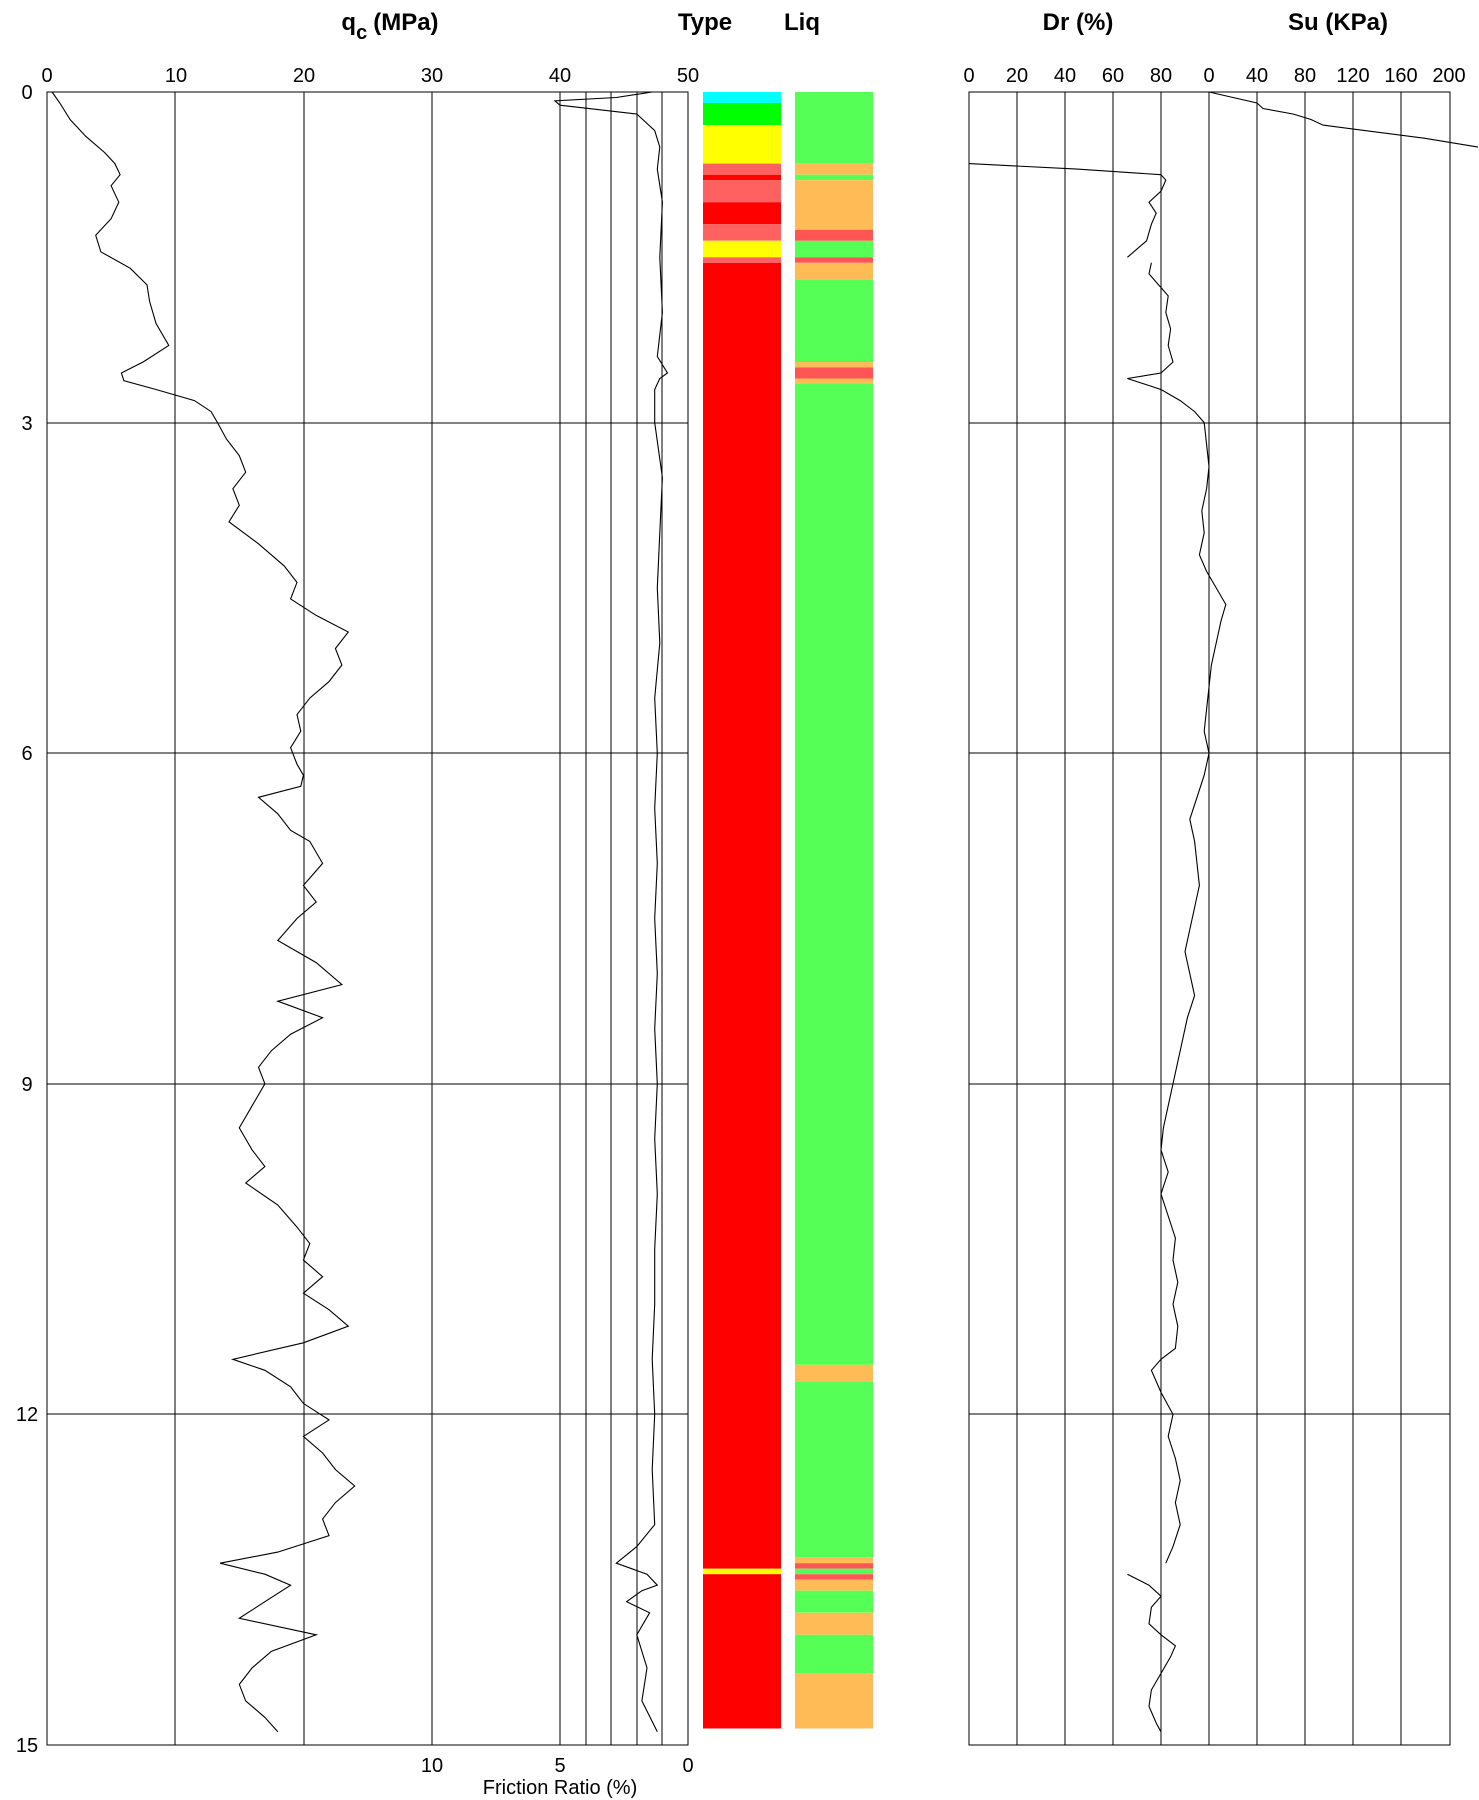 This screenshot has width=1479, height=1800. I want to click on su-x-tick: 80, so click(1305, 76).